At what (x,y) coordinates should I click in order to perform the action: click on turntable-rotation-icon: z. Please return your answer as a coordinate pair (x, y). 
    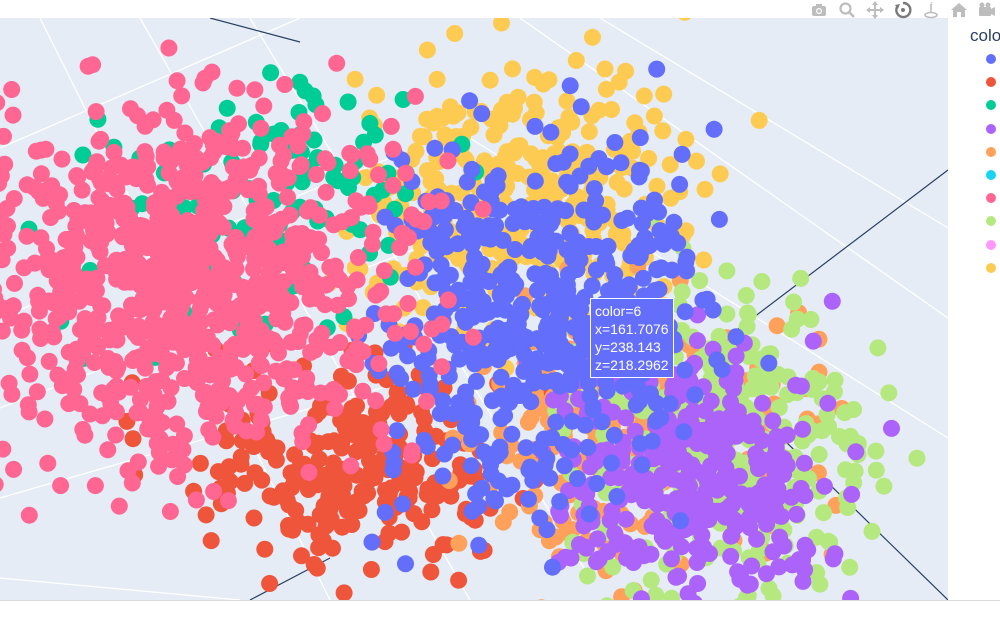
    Looking at the image, I should click on (931, 10).